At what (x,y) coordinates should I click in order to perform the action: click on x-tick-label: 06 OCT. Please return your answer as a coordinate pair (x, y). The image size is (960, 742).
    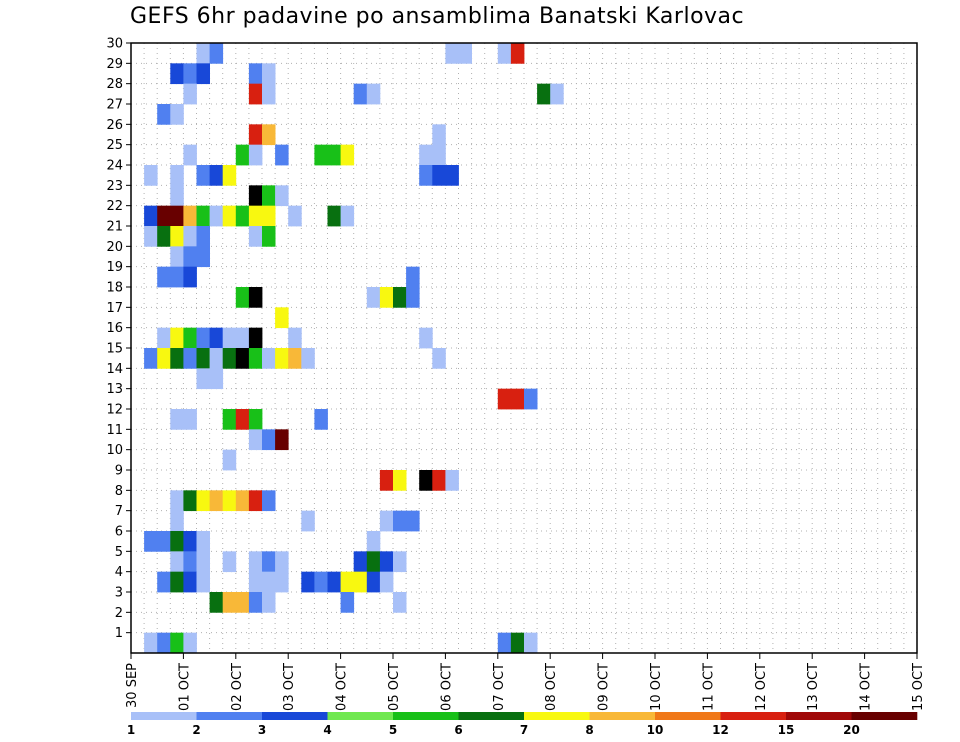
    Looking at the image, I should click on (446, 687).